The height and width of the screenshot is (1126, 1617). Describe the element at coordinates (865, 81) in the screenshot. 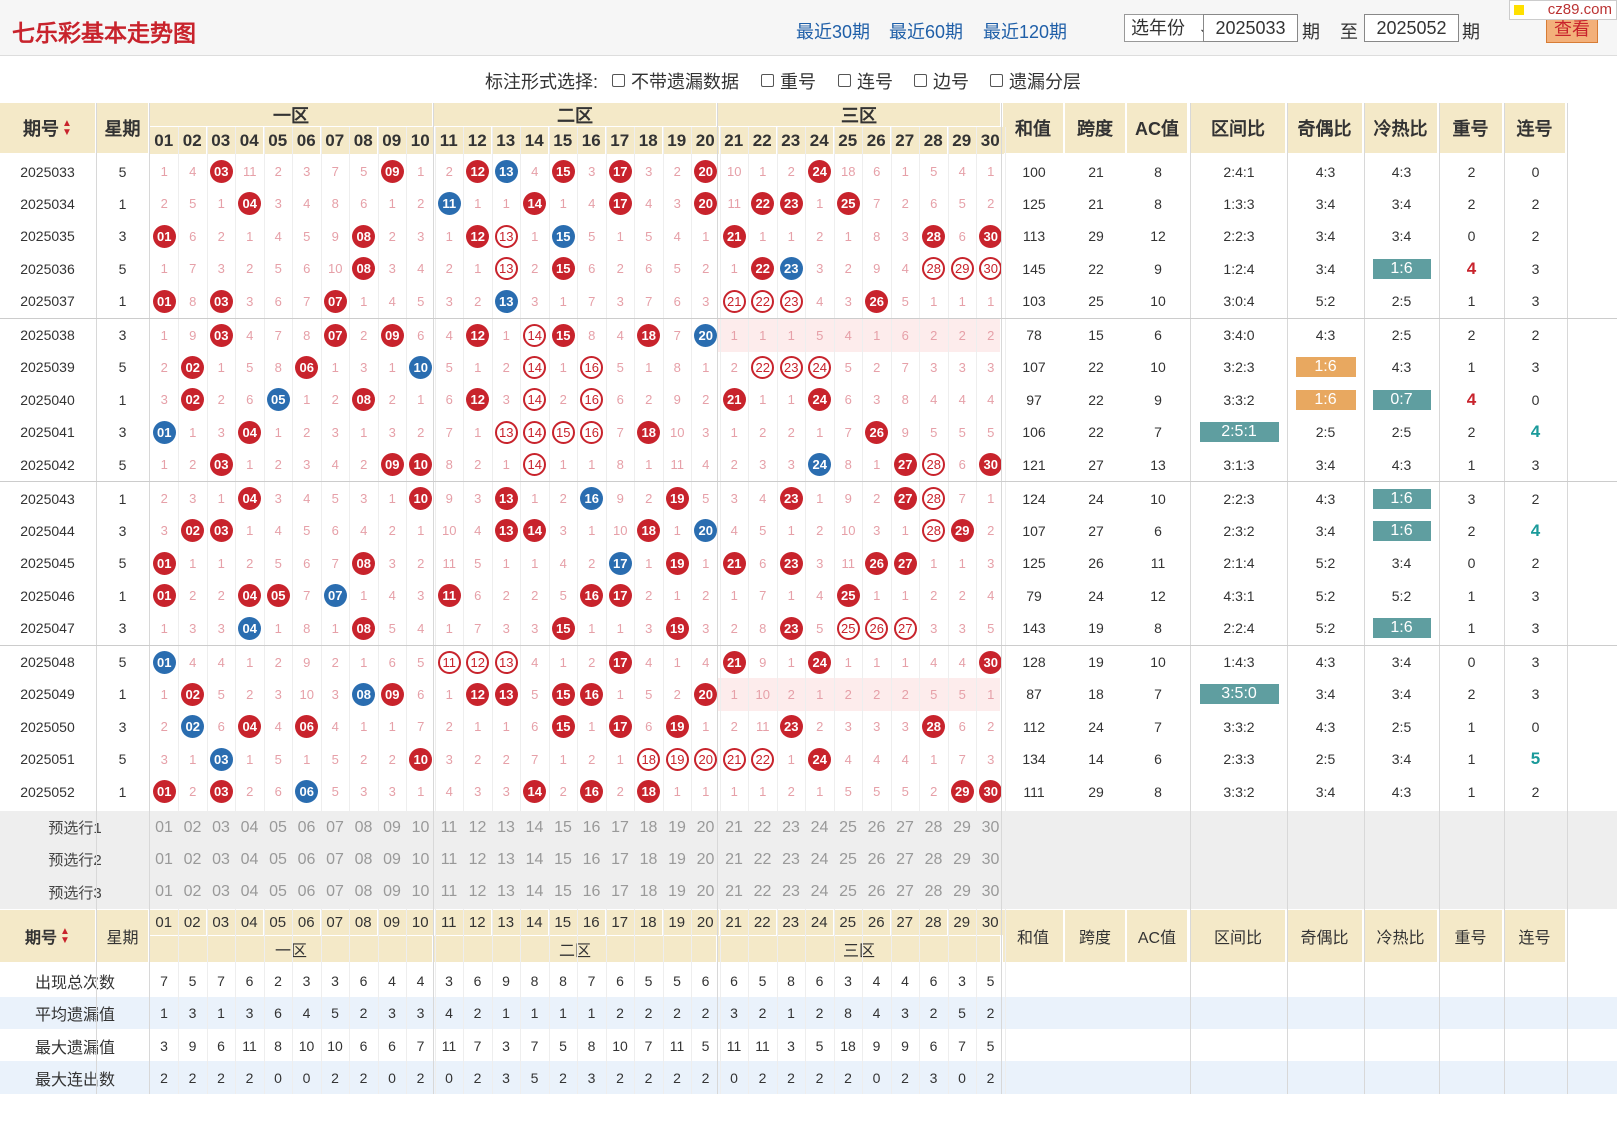

I see `option-consecutive: 连号` at that location.